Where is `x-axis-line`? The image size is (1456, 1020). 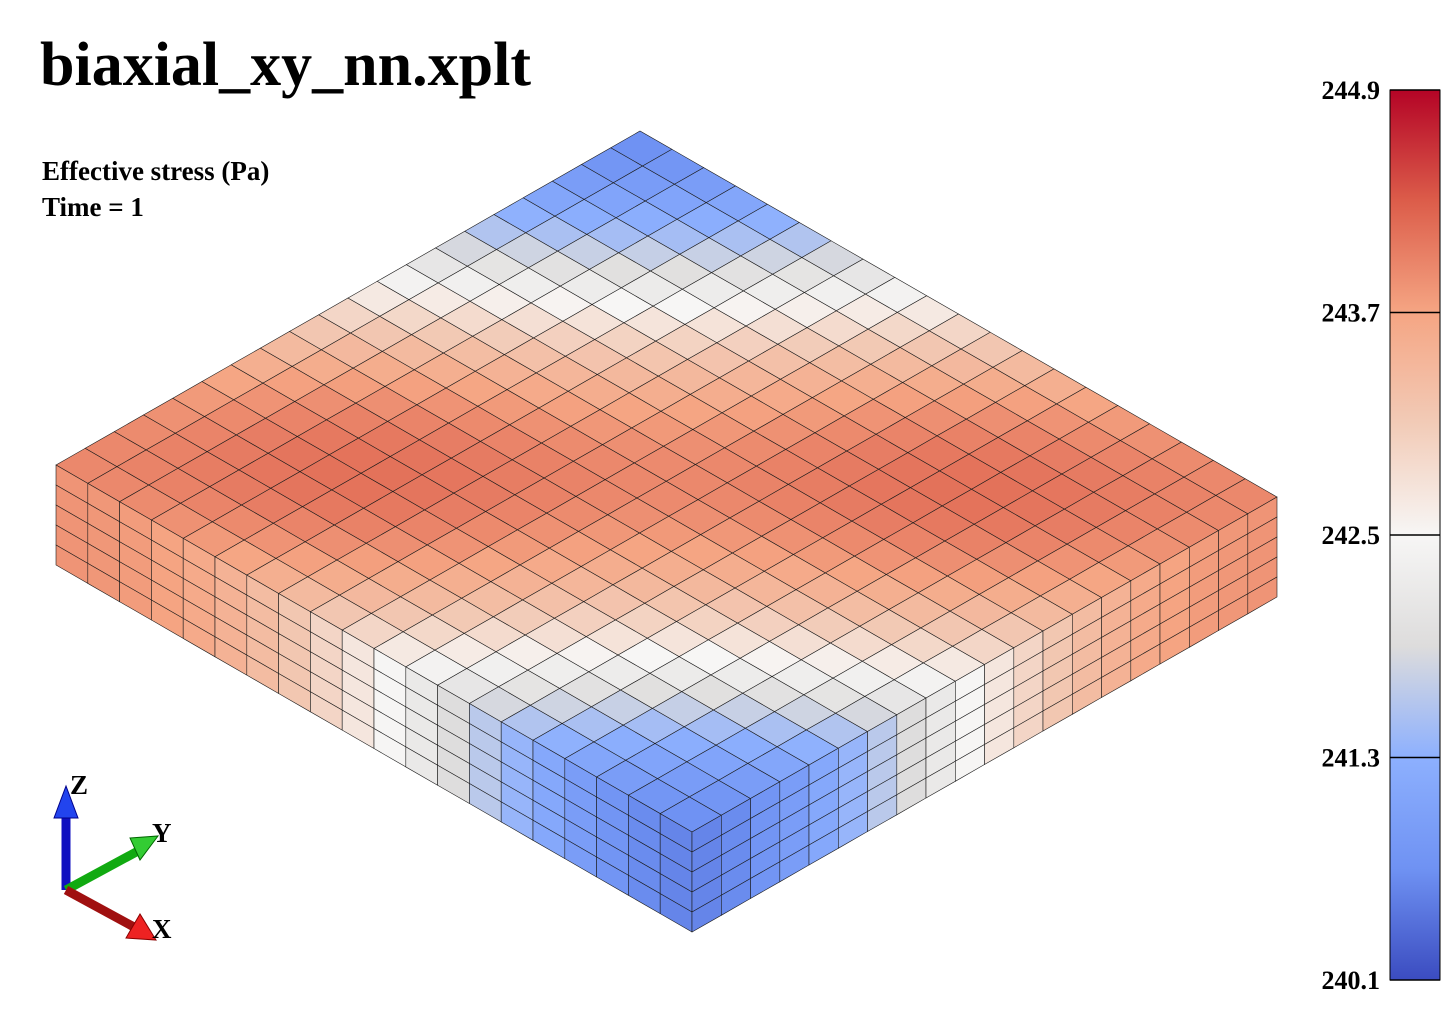 x-axis-line is located at coordinates (100, 908).